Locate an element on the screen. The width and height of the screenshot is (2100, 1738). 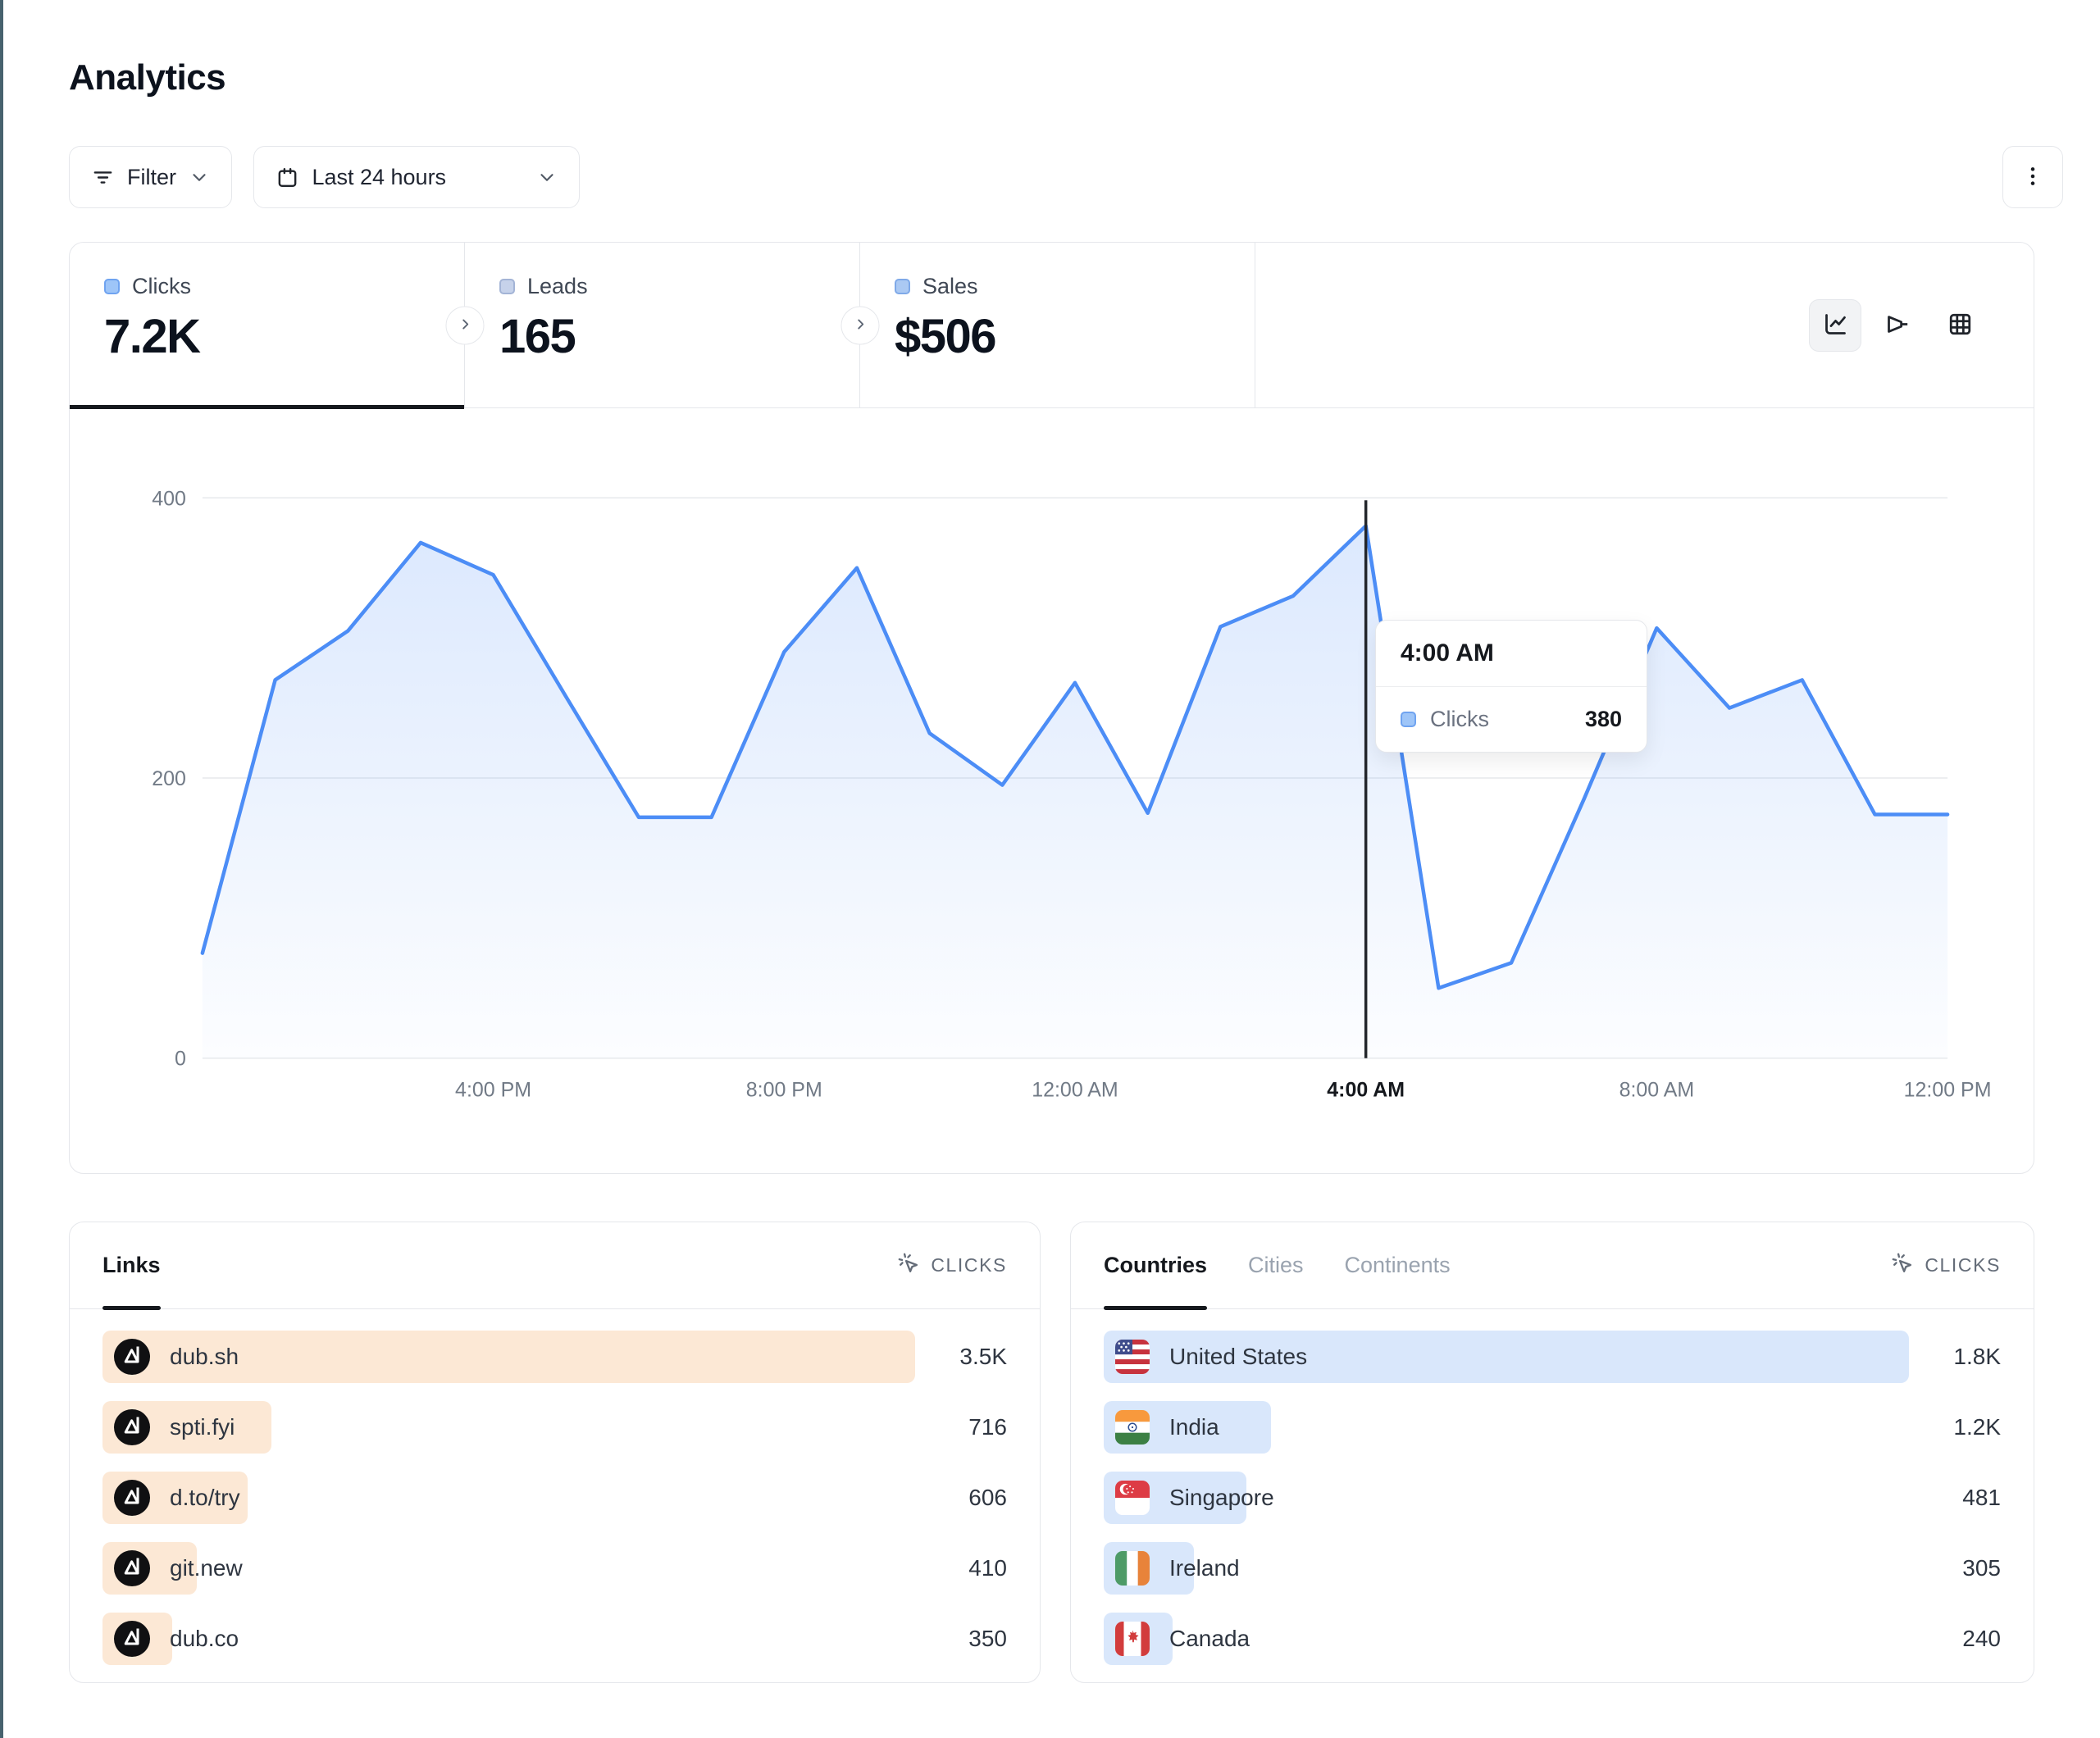
chart-type-switcher is located at coordinates (1897, 325).